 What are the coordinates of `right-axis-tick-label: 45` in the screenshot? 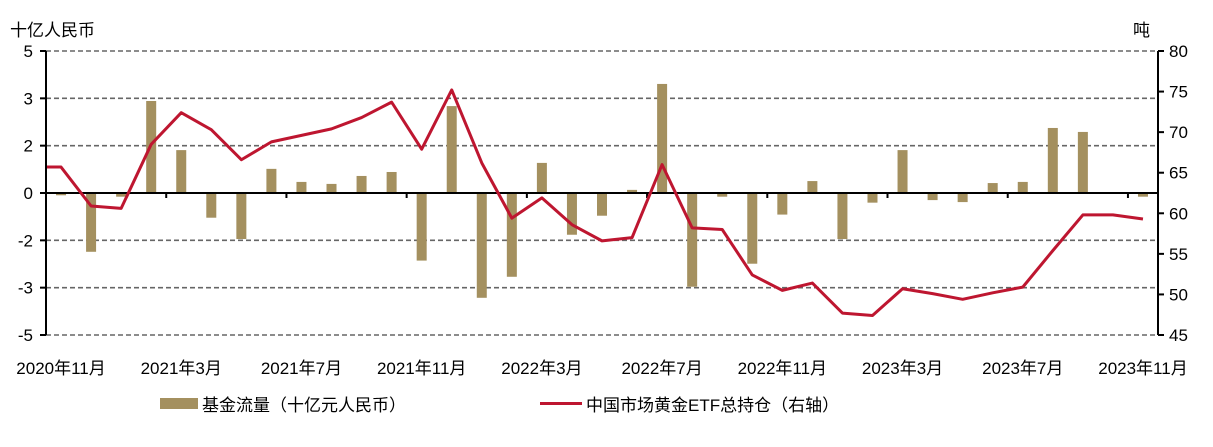 It's located at (1178, 335).